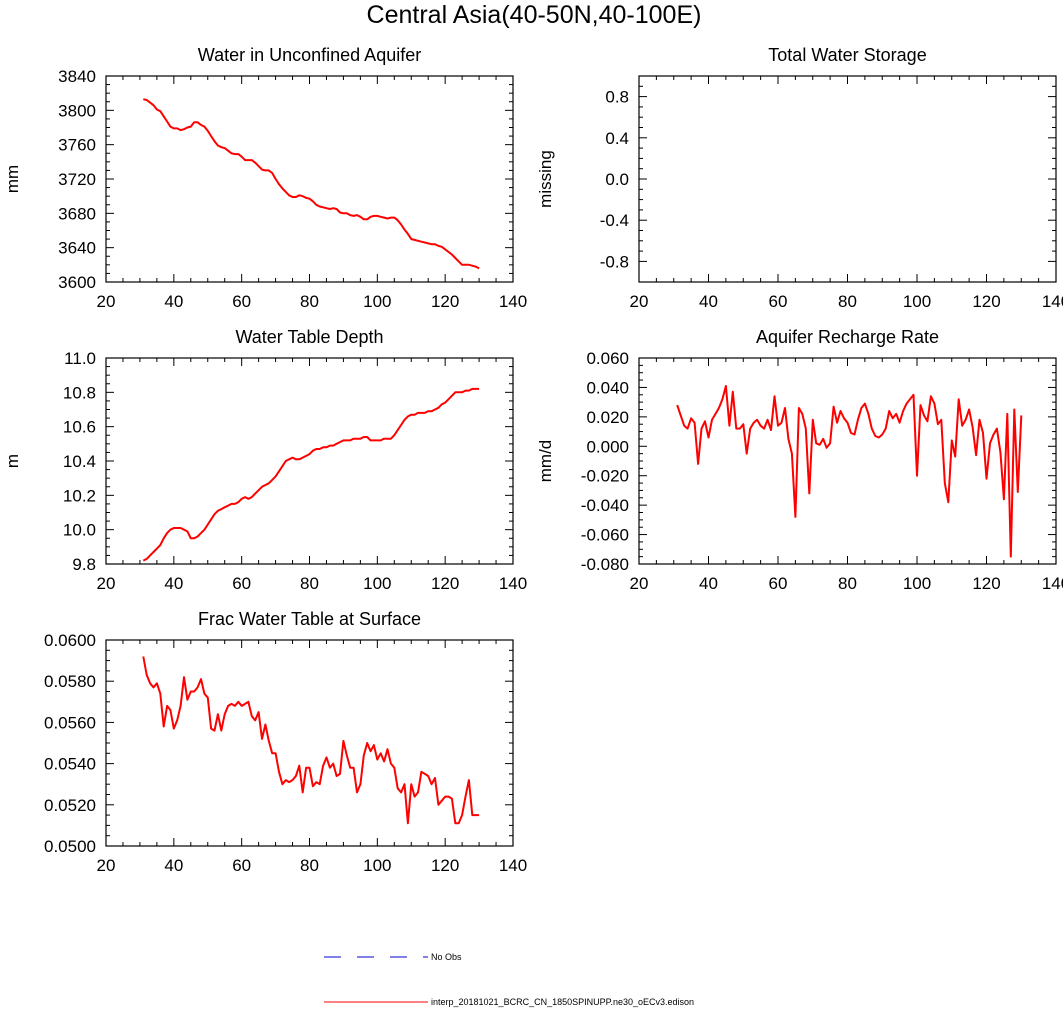 The height and width of the screenshot is (1010, 1063). I want to click on chart-title: Aquifer Recharge Rate, so click(847, 337).